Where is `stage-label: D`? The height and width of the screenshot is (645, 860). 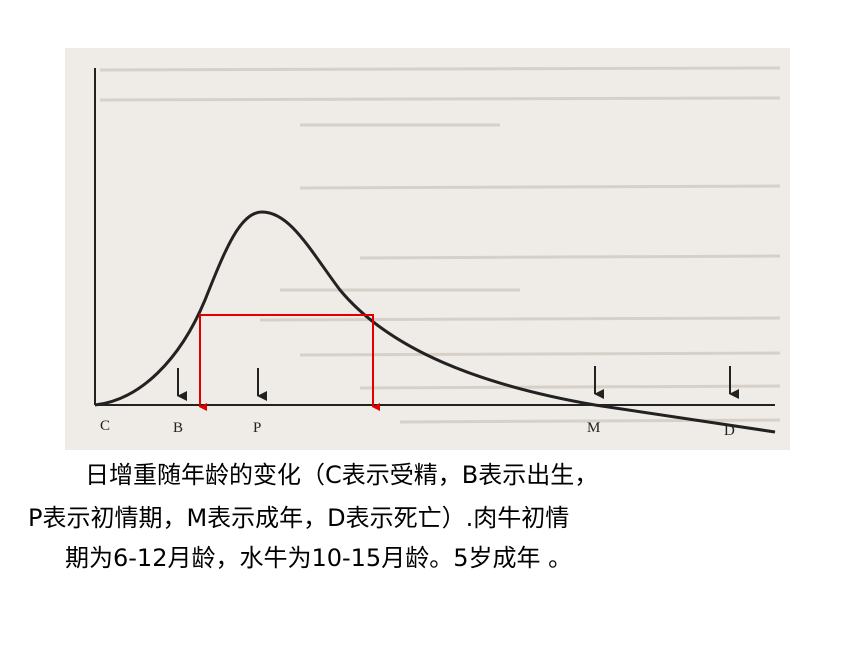 stage-label: D is located at coordinates (729, 431).